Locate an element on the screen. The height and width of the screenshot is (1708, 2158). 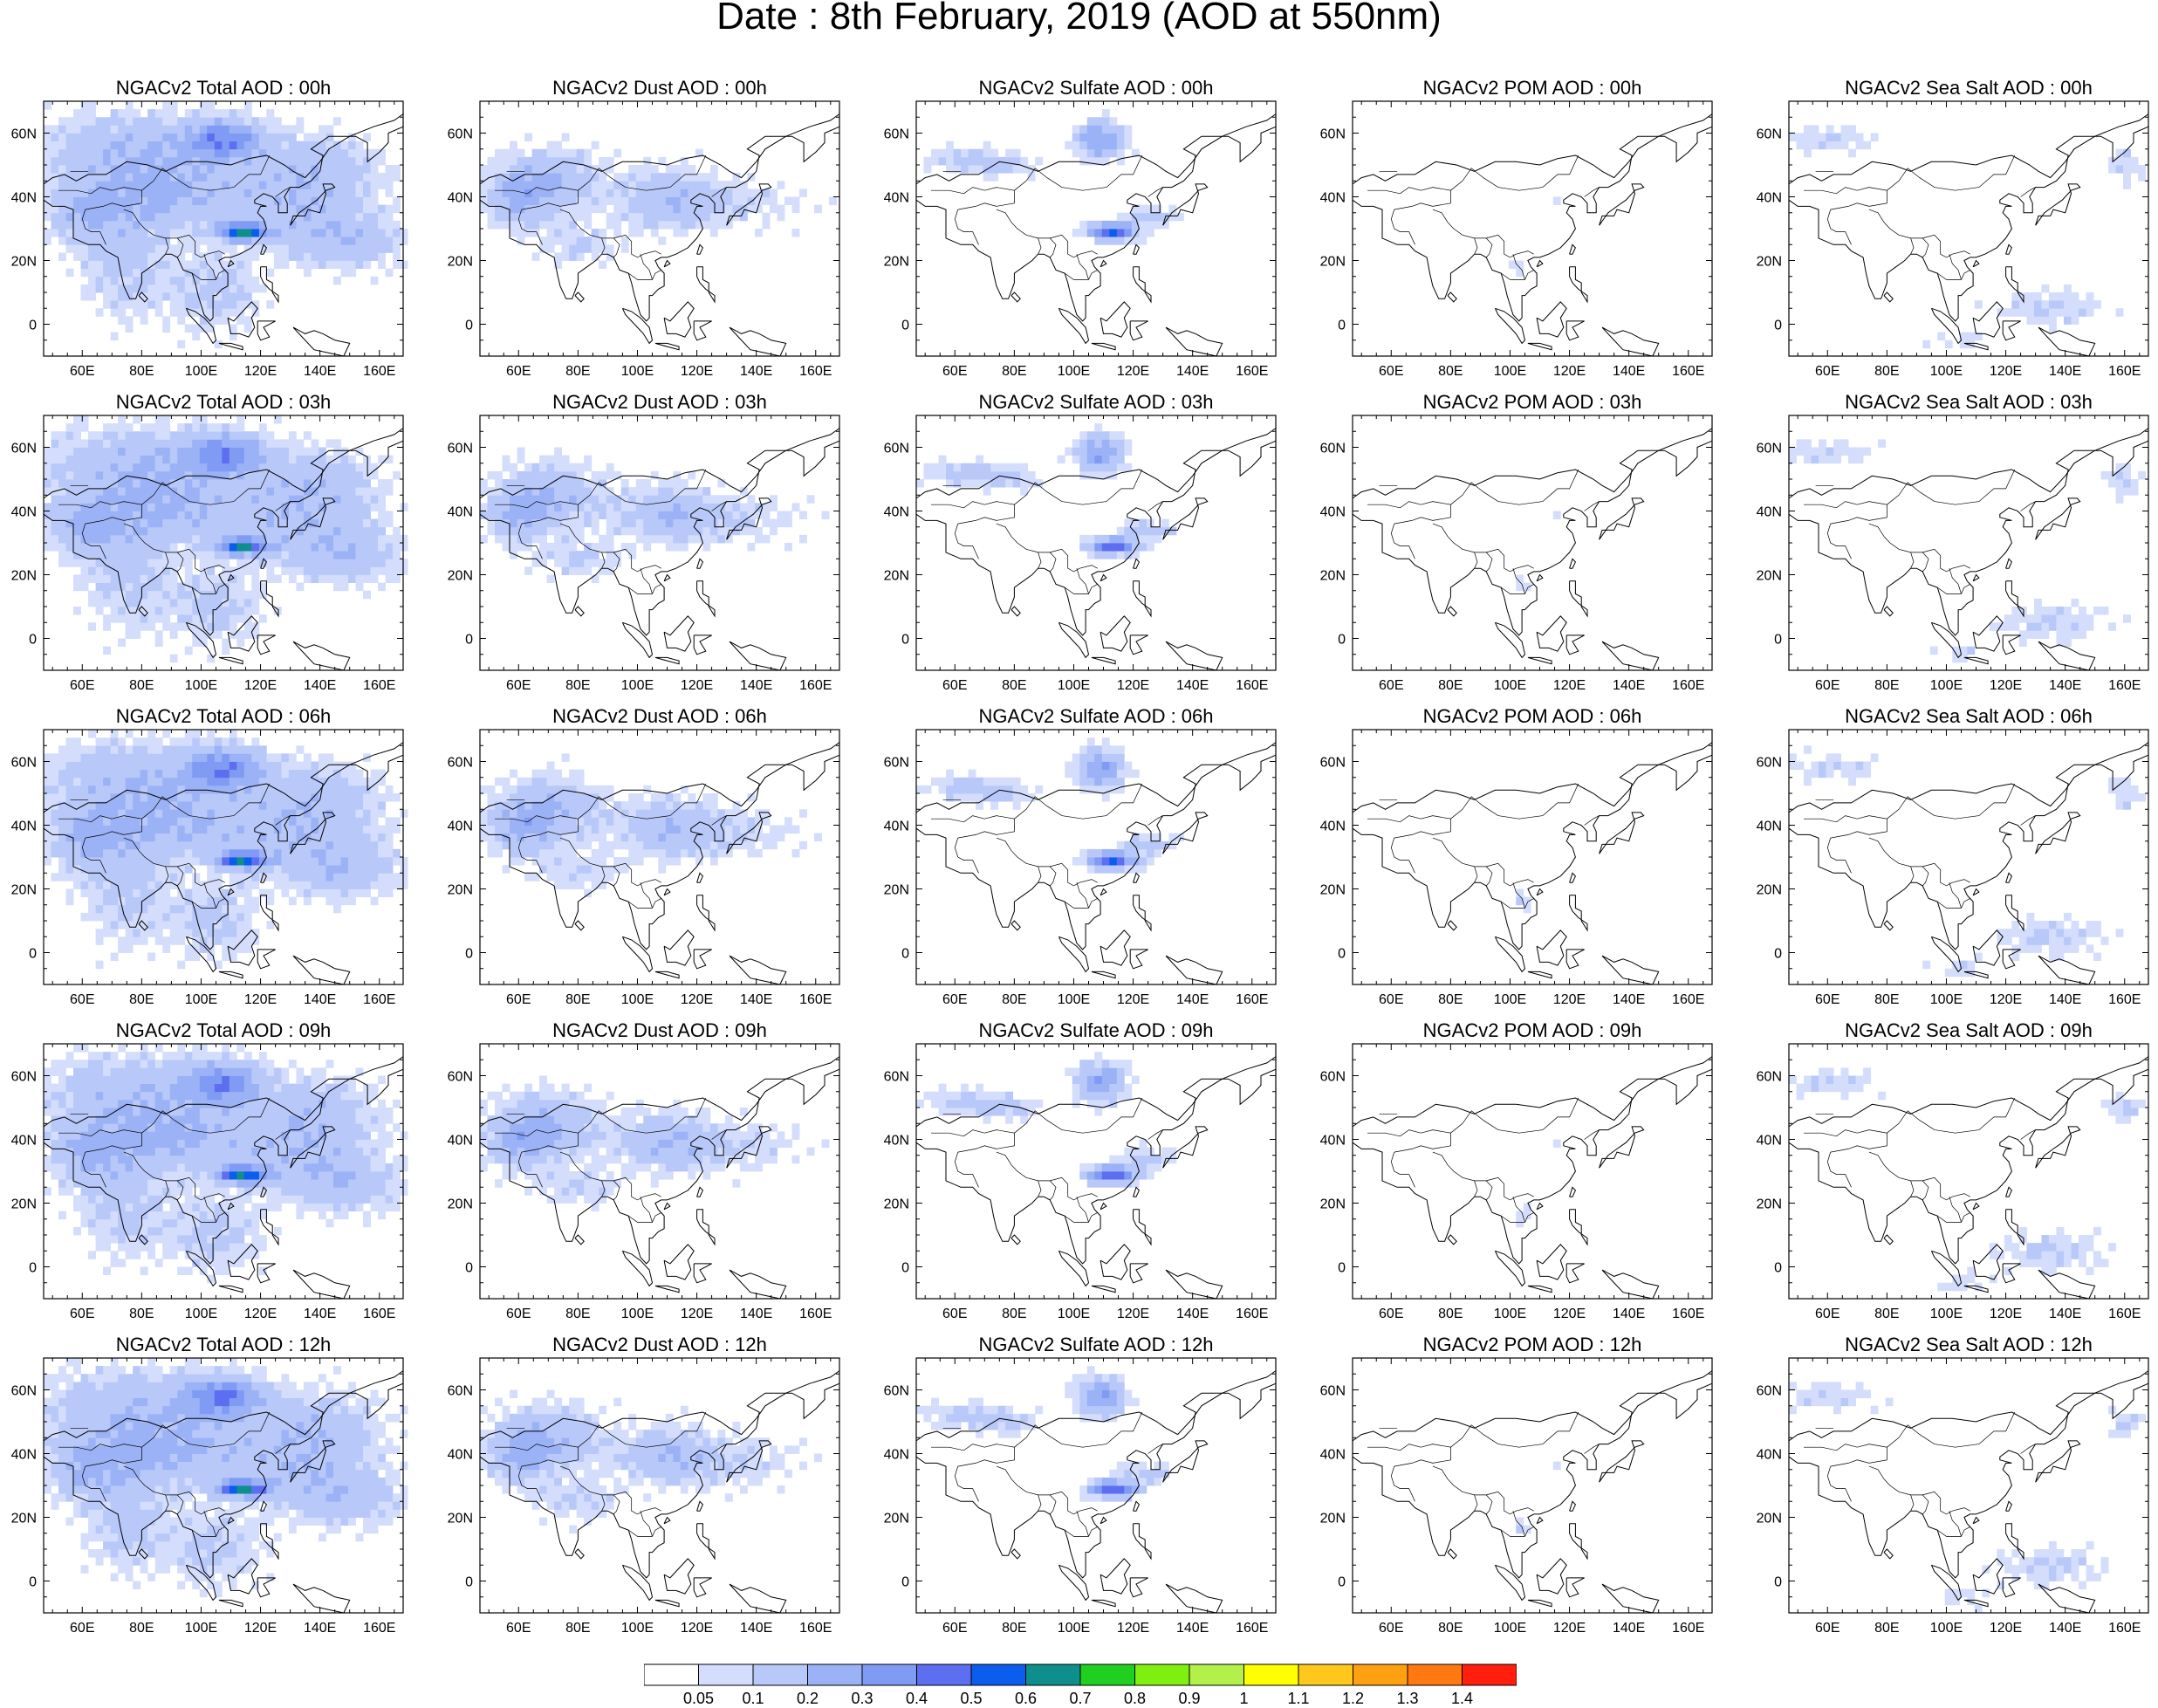
lat-tick-label: 0 is located at coordinates (905, 326).